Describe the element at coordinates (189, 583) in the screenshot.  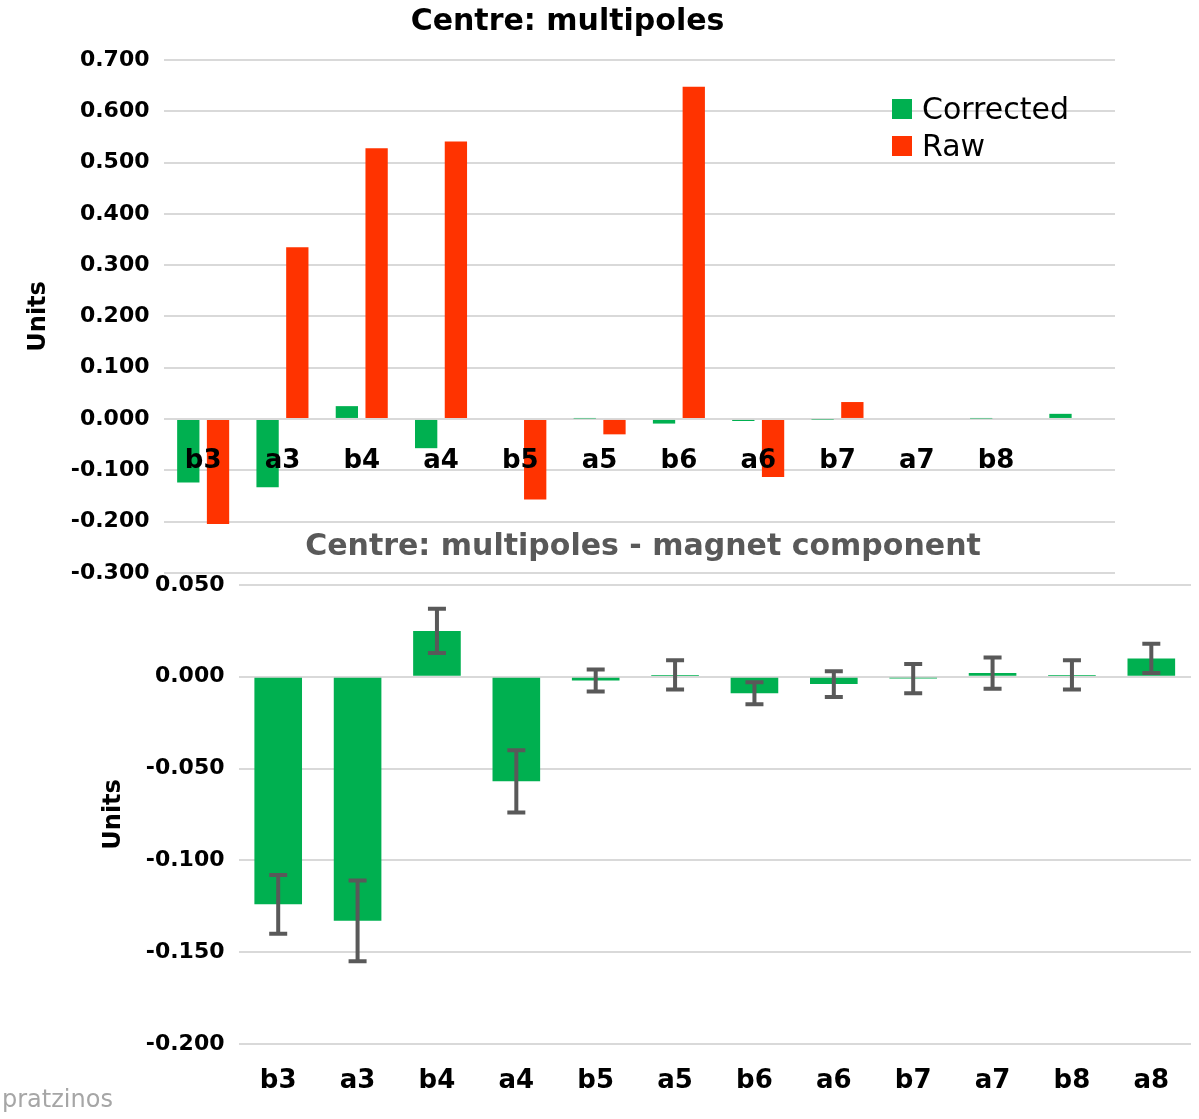
I see `y-tick-label: 0.050` at that location.